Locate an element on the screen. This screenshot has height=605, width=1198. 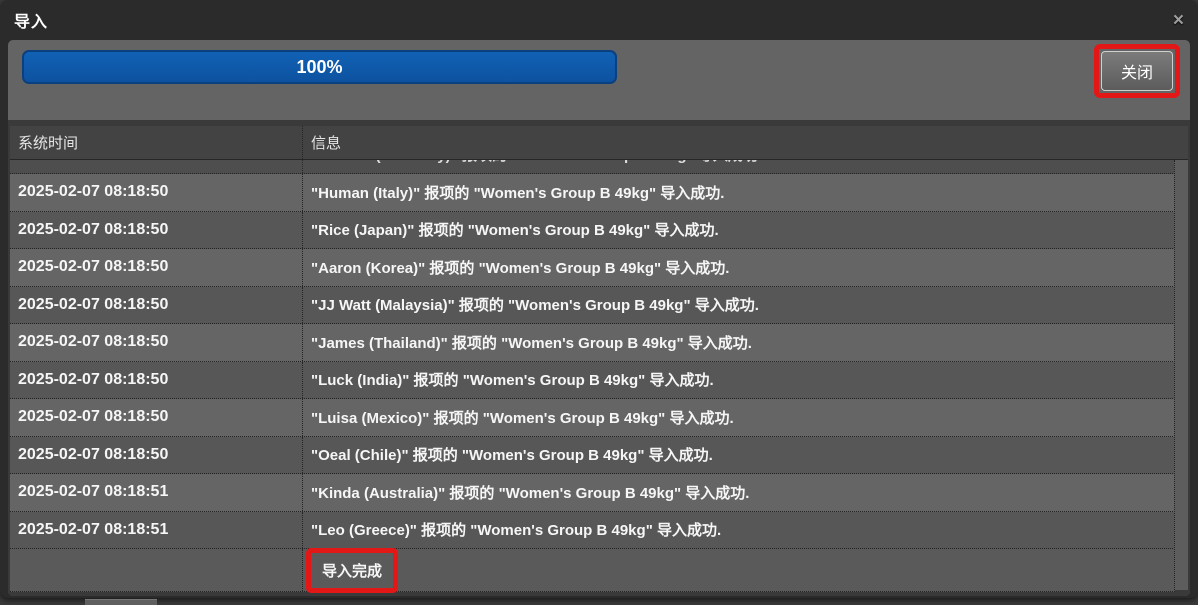
table-footer-row: 导入完成 is located at coordinates (592, 570).